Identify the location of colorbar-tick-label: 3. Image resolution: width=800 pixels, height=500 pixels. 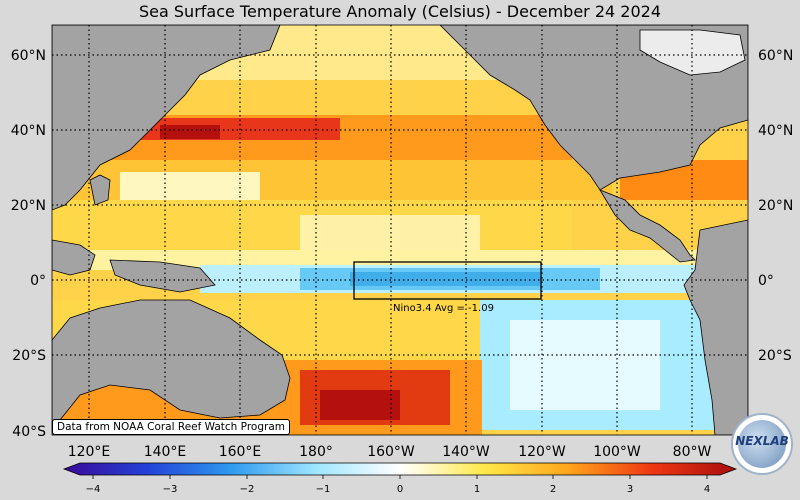
(630, 489).